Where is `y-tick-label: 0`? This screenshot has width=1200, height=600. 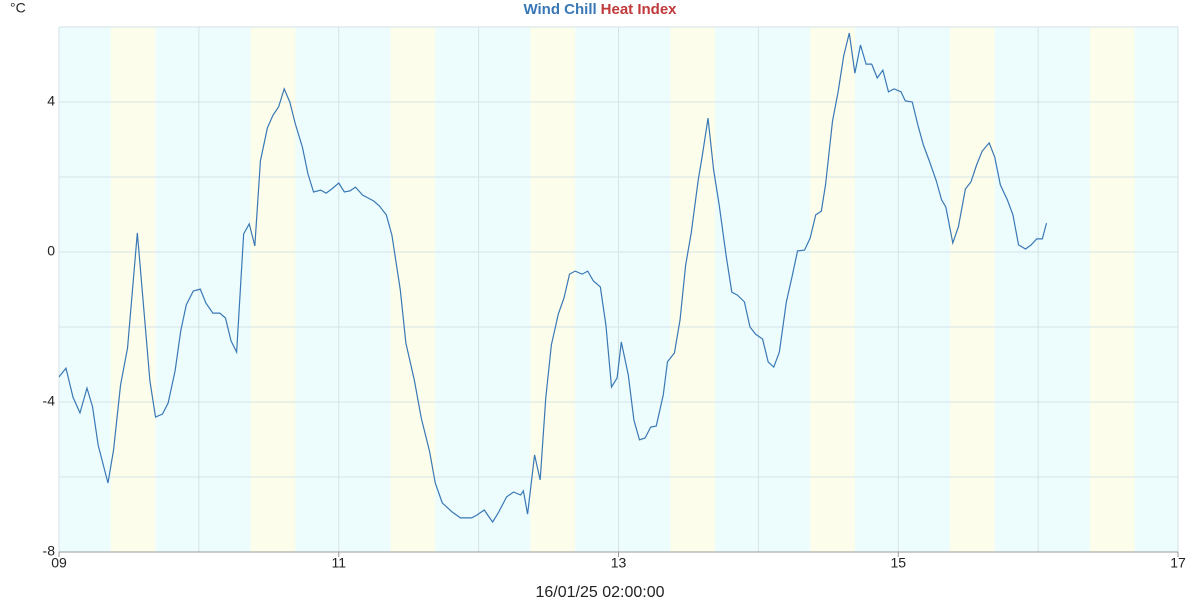 y-tick-label: 0 is located at coordinates (51, 251).